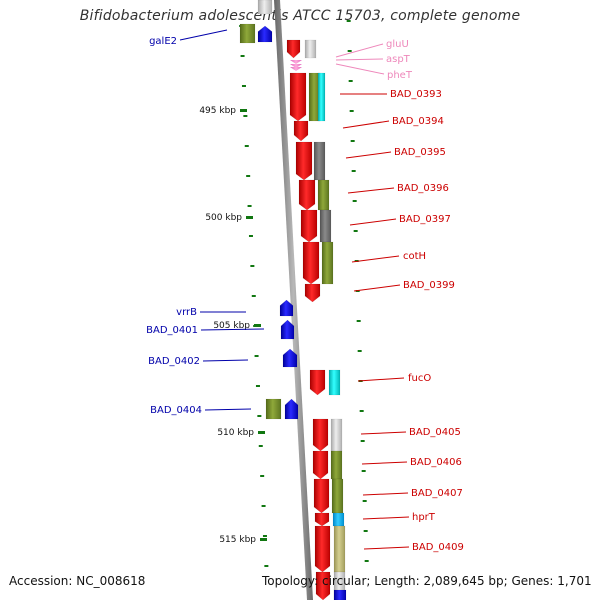  I want to click on gene-label: BAD_0405, so click(435, 432).